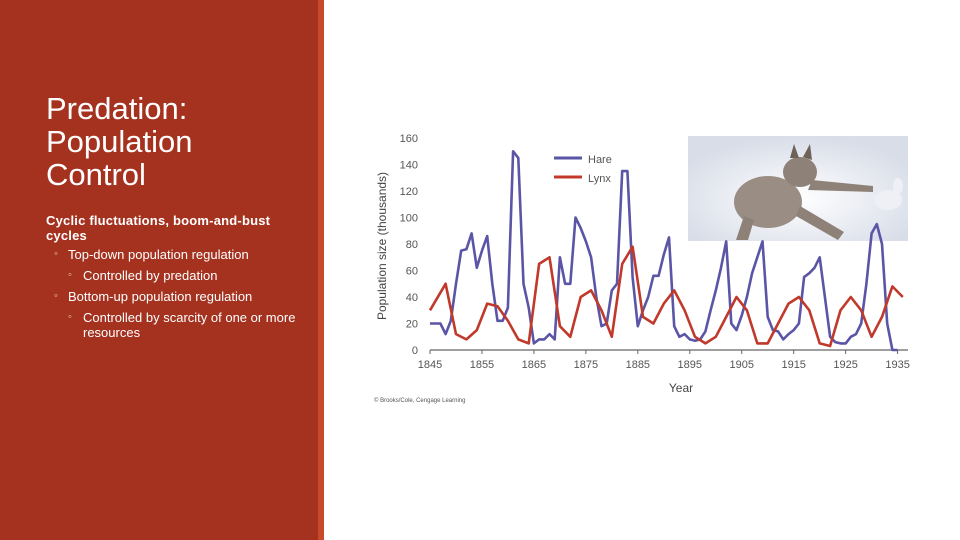 This screenshot has width=960, height=540. I want to click on y-tick-labels: 0 20 40 60 80 100 120 140 160, so click(409, 245).